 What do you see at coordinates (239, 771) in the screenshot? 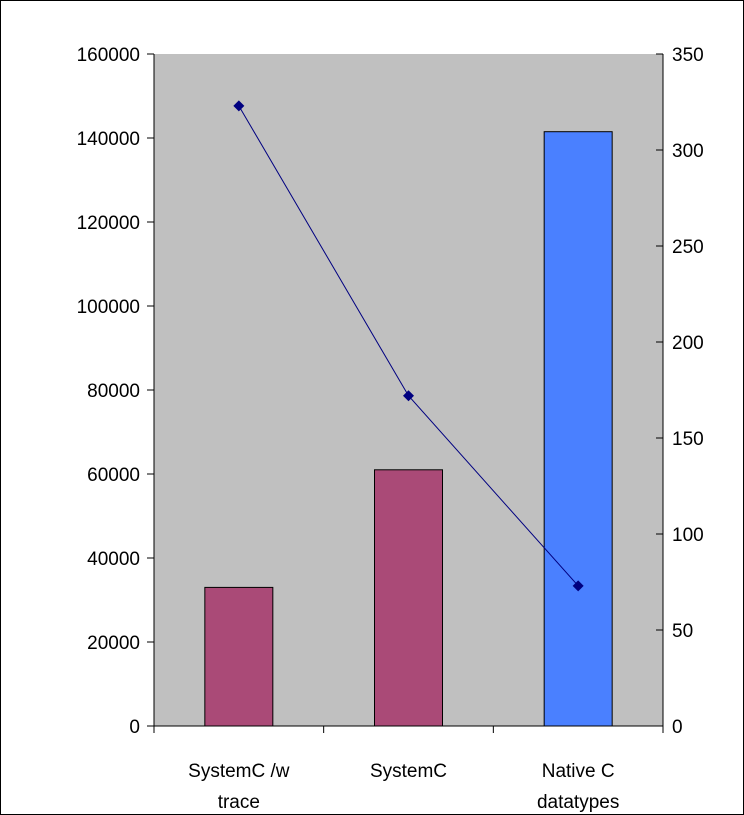
I see `x-category-label: SystemC /w` at bounding box center [239, 771].